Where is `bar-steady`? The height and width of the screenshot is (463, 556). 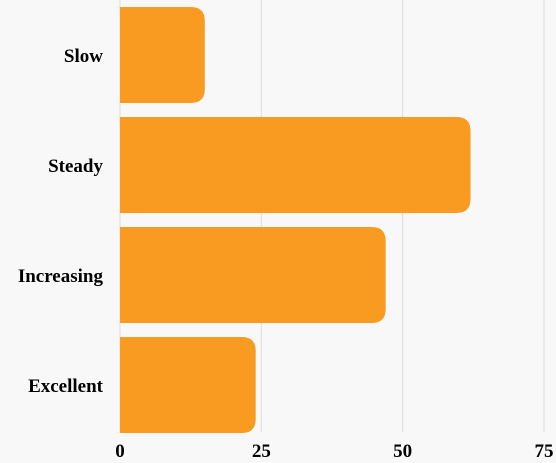
bar-steady is located at coordinates (295, 165).